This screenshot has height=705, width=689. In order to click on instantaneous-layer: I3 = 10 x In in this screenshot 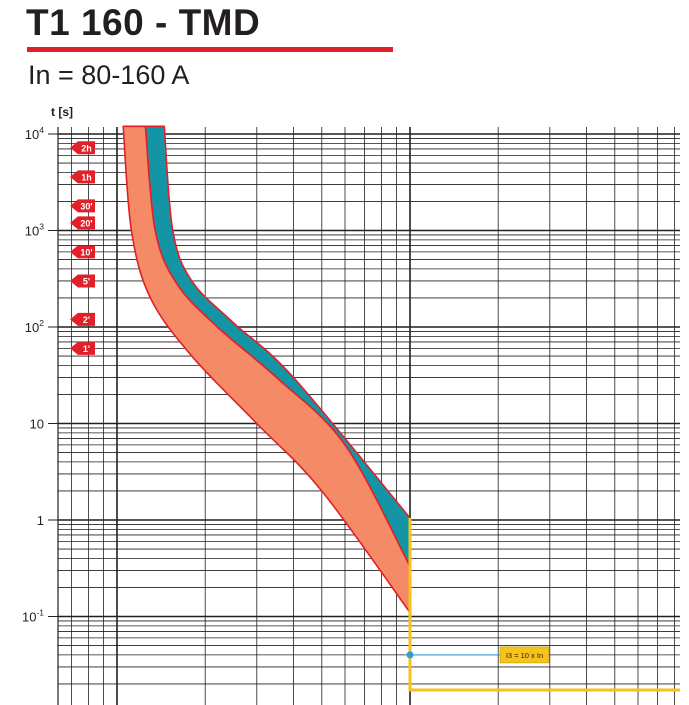, I will do `click(543, 604)`.